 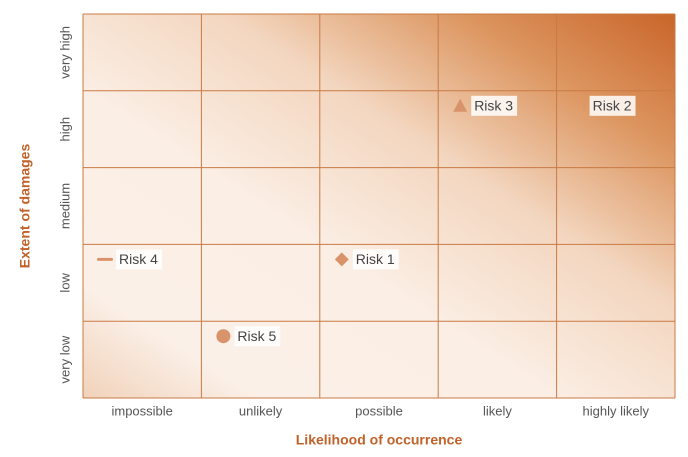 I want to click on point-label: Risk 2, so click(x=612, y=106).